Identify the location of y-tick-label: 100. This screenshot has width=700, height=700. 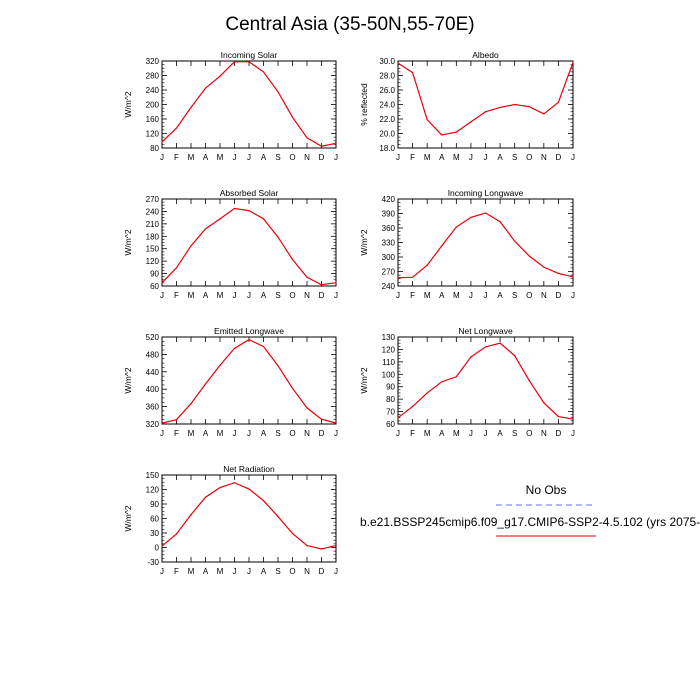
(389, 374).